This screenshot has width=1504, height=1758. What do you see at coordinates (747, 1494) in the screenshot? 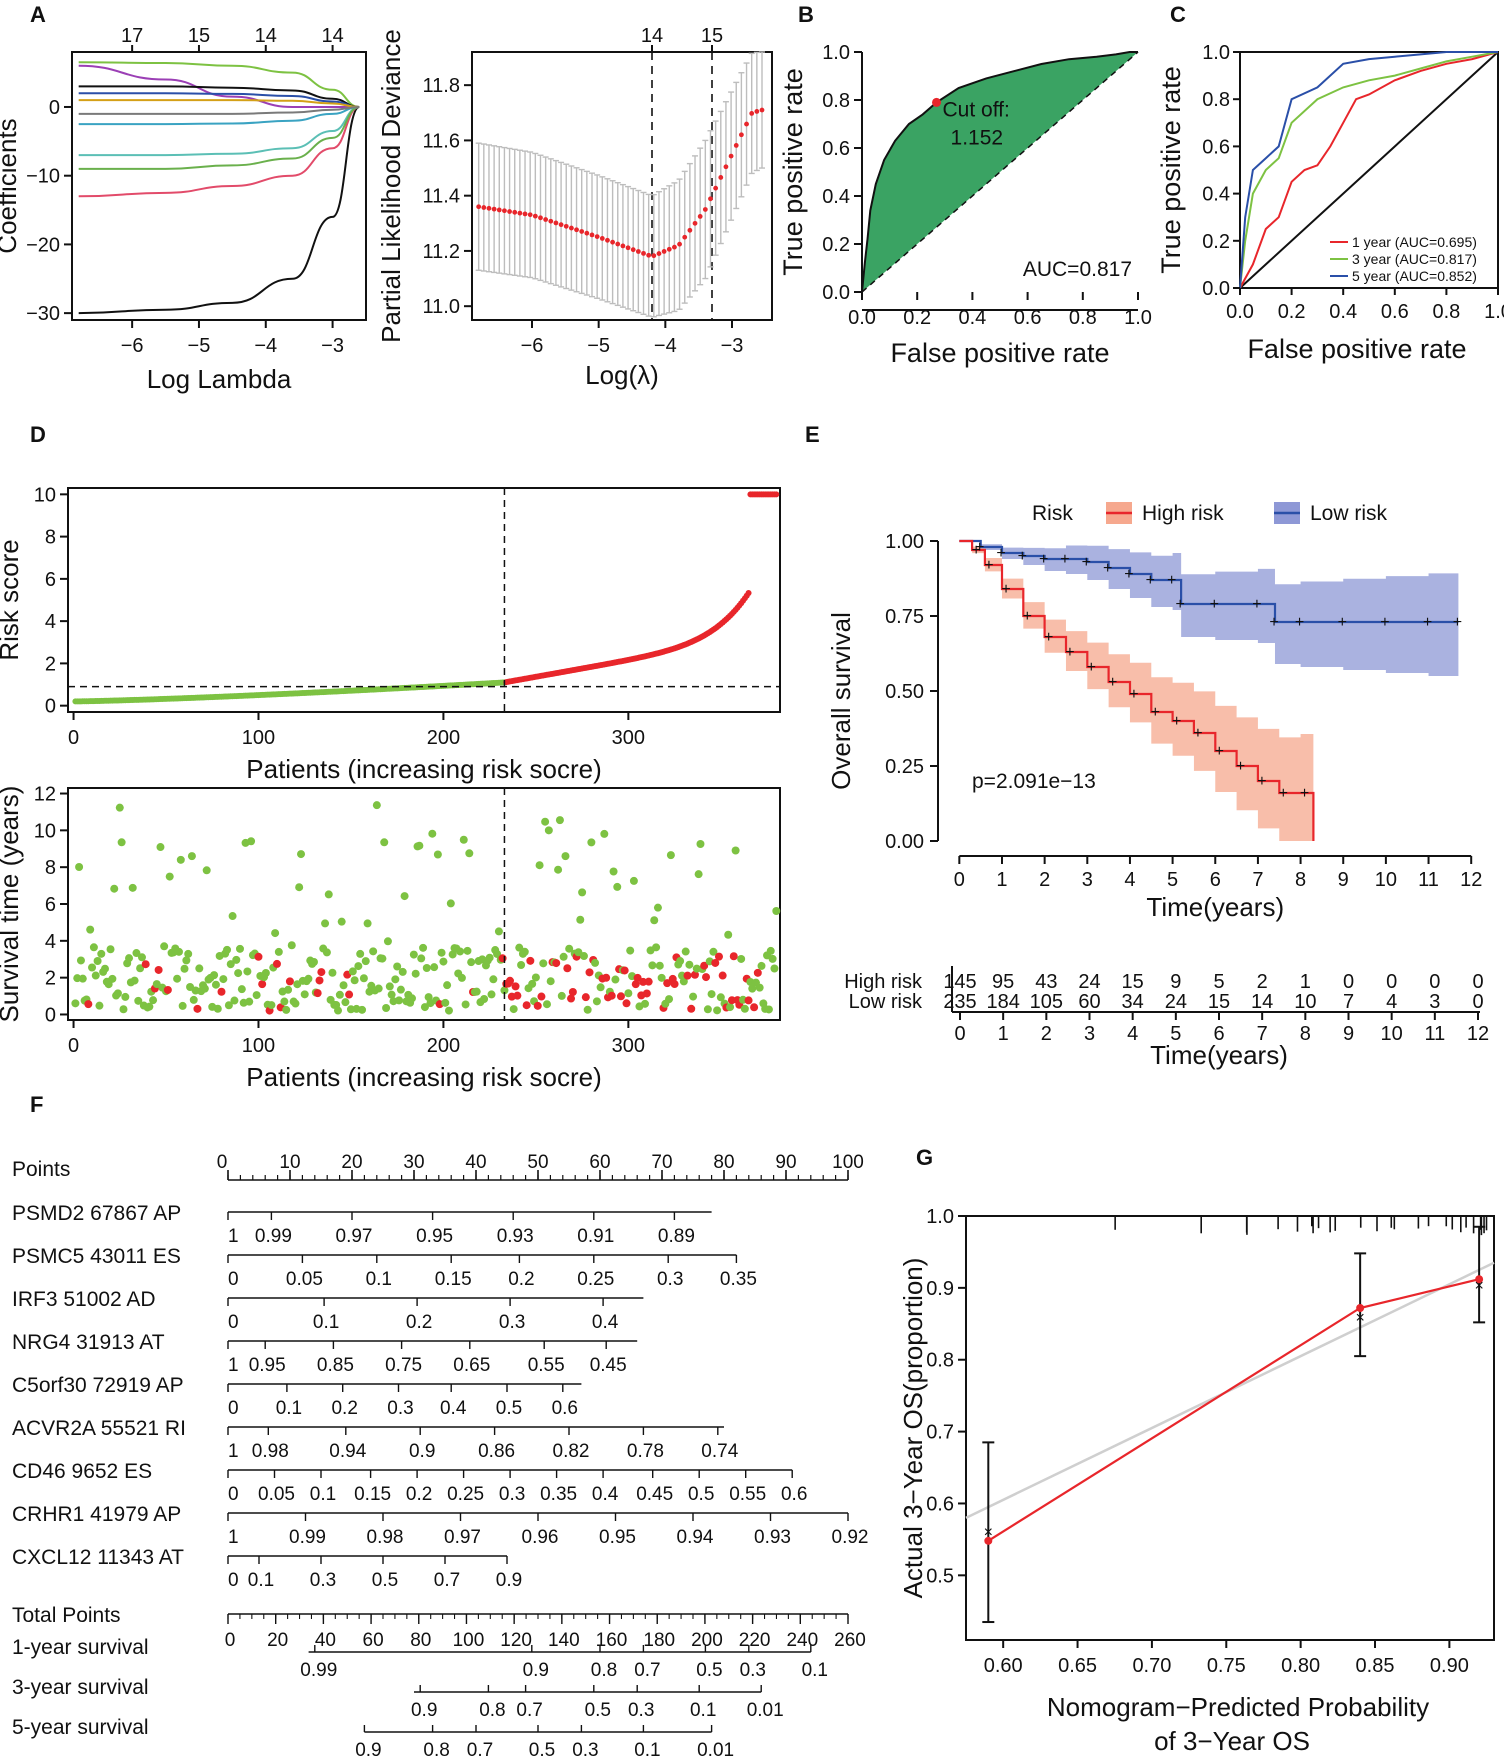
I see `nomogram-tick-label: 0.55` at bounding box center [747, 1494].